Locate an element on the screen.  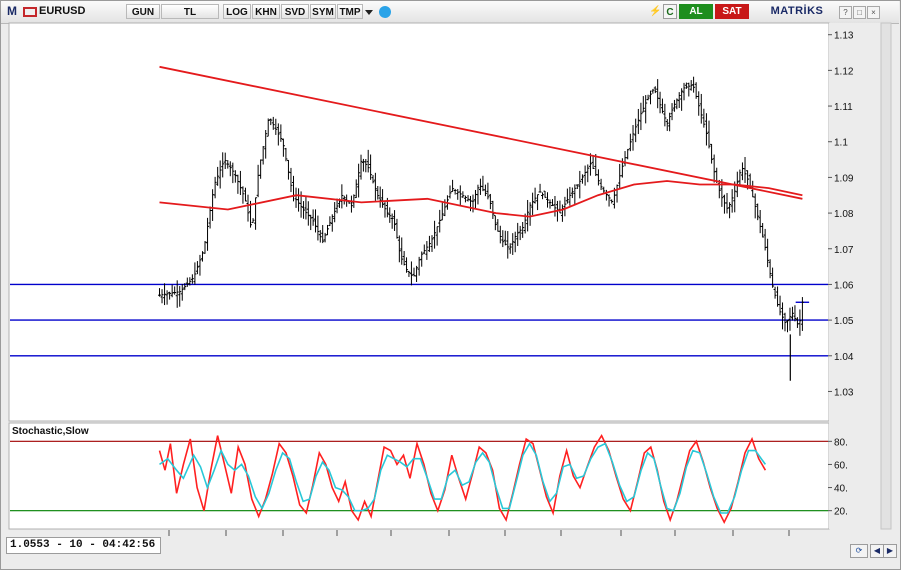
dropdown-arrow-icon is located at coordinates (369, 12).